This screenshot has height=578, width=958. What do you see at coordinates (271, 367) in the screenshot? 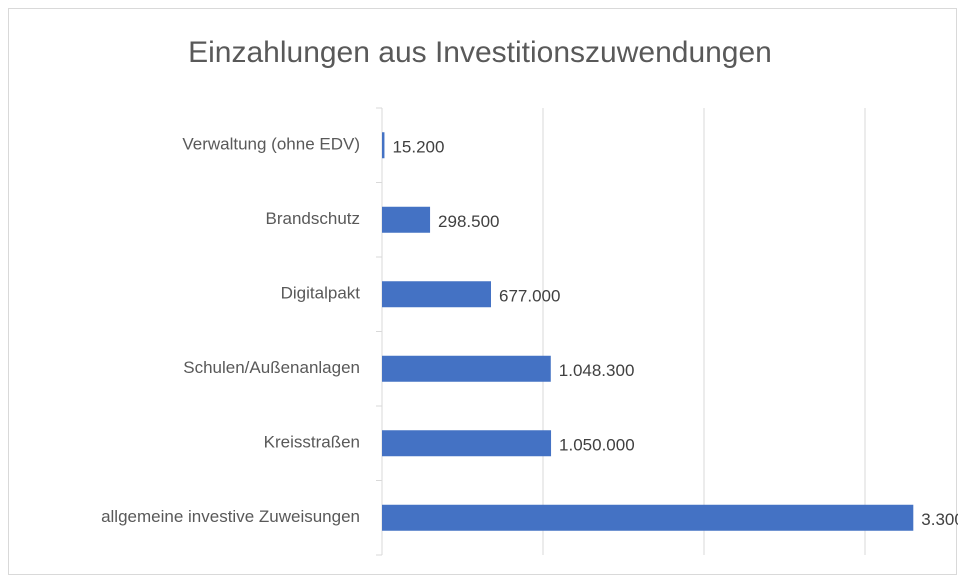
I see `y-tick-label: Schulen/Außenanlagen` at bounding box center [271, 367].